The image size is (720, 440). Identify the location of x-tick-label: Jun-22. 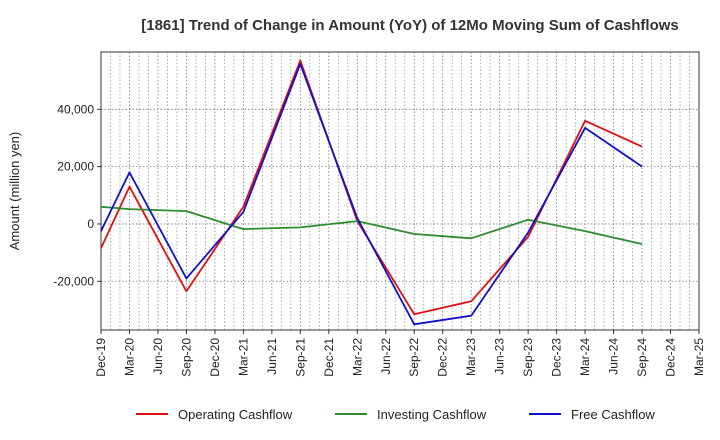
(386, 356).